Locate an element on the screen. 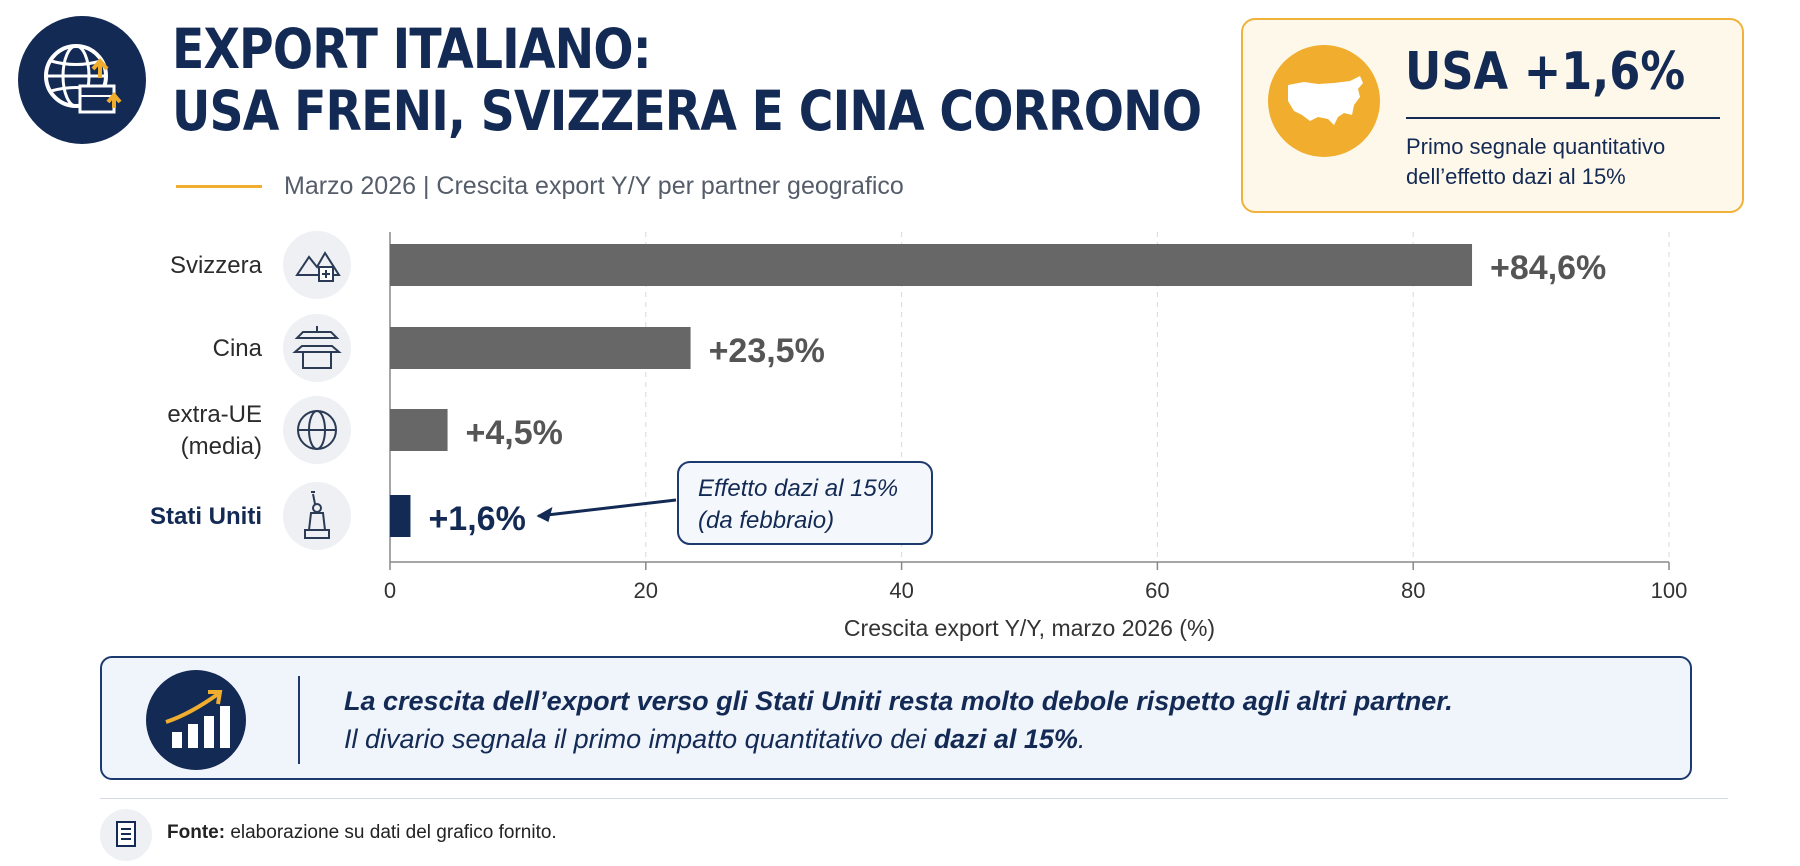  title-line-2: USA FRENI, SVIZZERA E CINA CORRONO is located at coordinates (687, 111).